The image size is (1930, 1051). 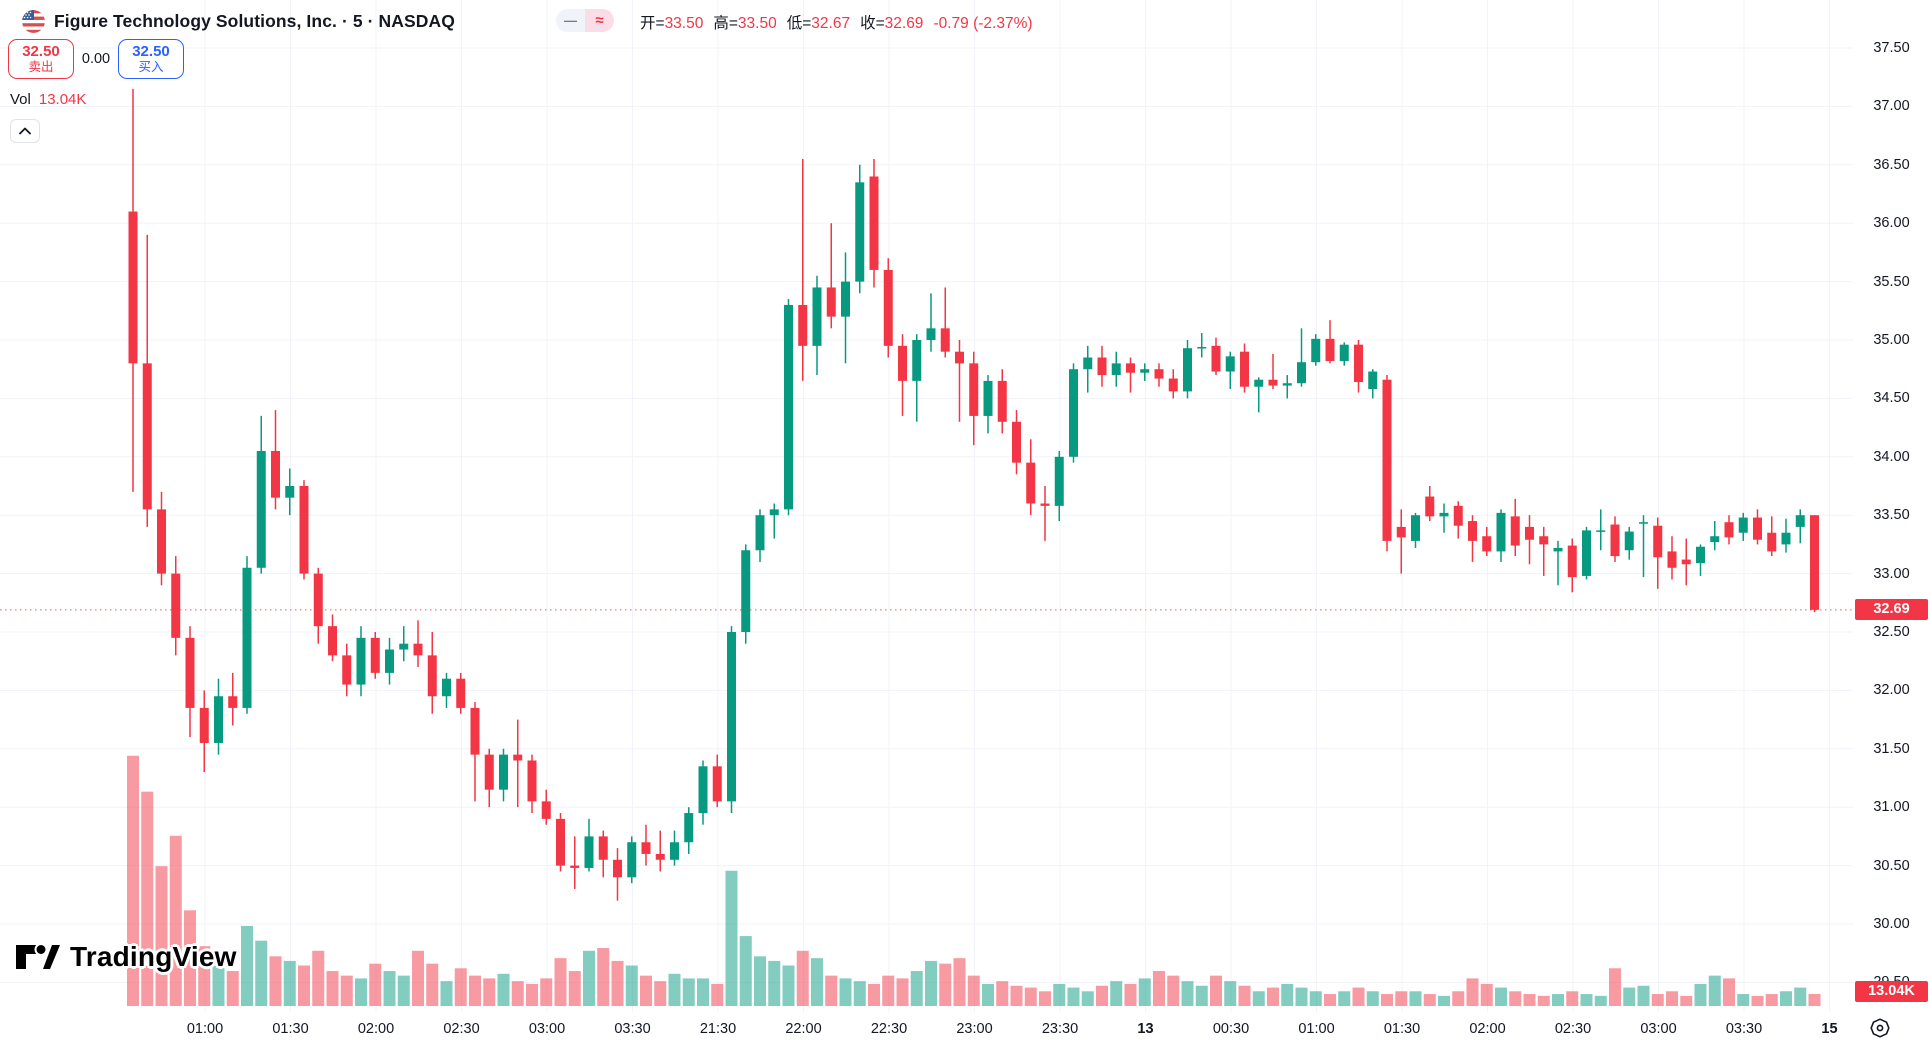 What do you see at coordinates (96, 59) in the screenshot?
I see `spread-value: 0.00` at bounding box center [96, 59].